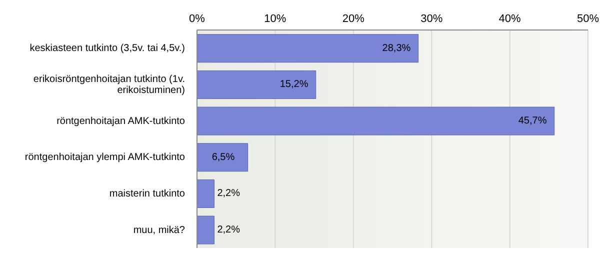 This screenshot has width=600, height=262. I want to click on y-tick-label: röntgenhoitajan AMK-tutkinto, so click(121, 120).